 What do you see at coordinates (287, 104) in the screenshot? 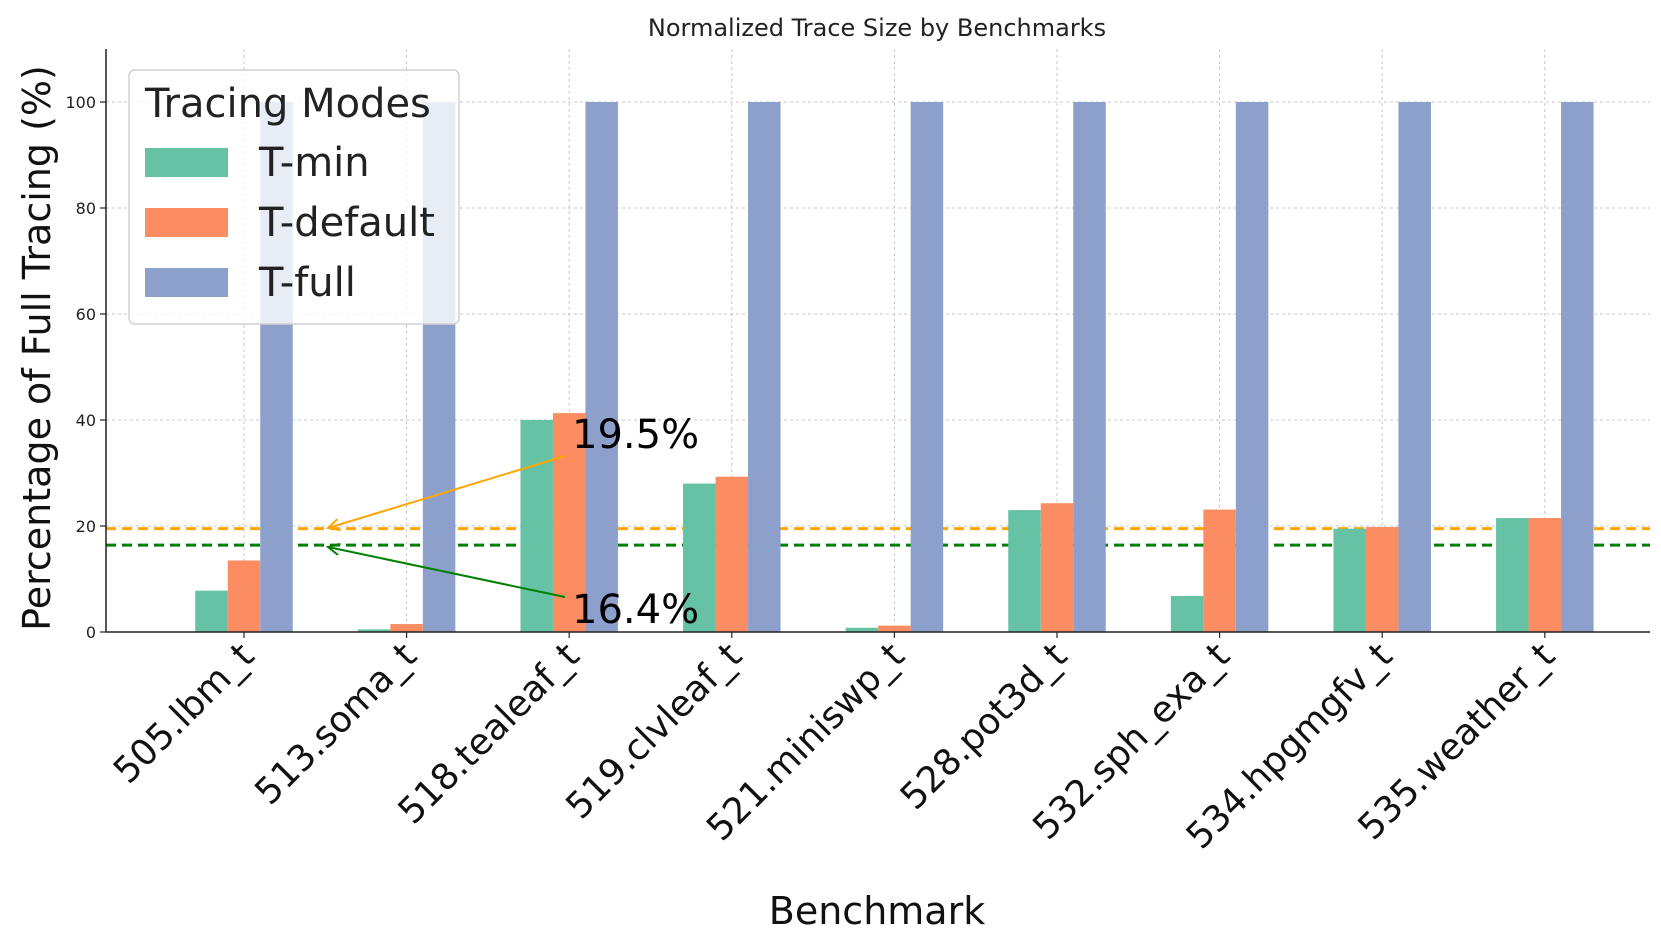
I see `legend-title: Tracing Modes` at bounding box center [287, 104].